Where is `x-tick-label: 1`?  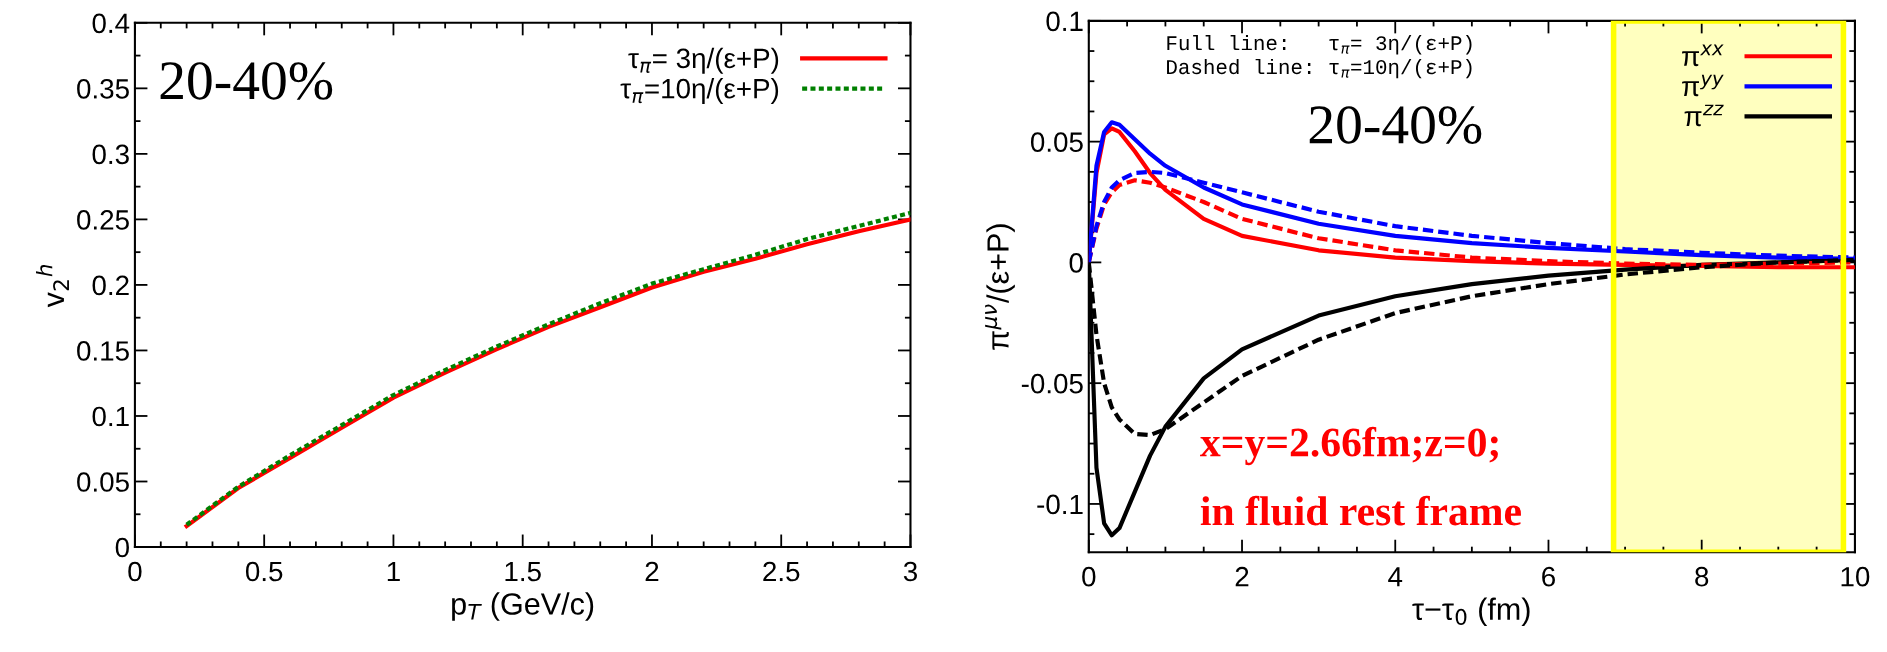
x-tick-label: 1 is located at coordinates (393, 571).